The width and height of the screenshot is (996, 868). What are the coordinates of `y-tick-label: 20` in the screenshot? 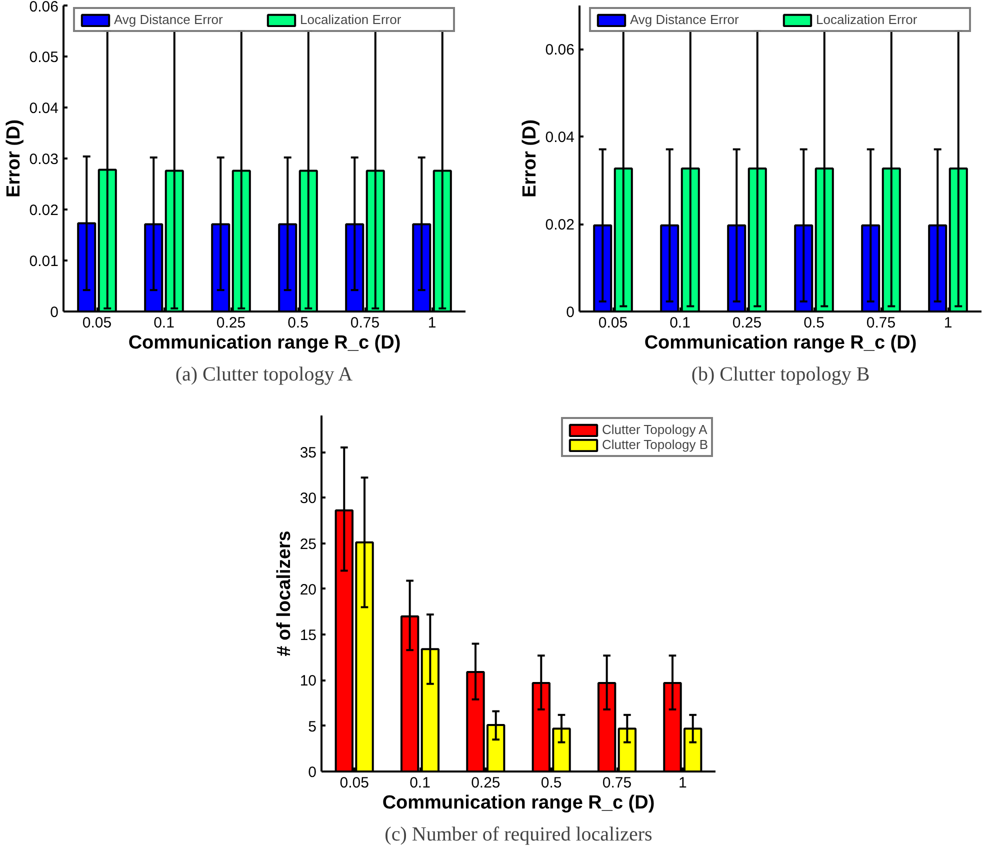 It's located at (308, 589).